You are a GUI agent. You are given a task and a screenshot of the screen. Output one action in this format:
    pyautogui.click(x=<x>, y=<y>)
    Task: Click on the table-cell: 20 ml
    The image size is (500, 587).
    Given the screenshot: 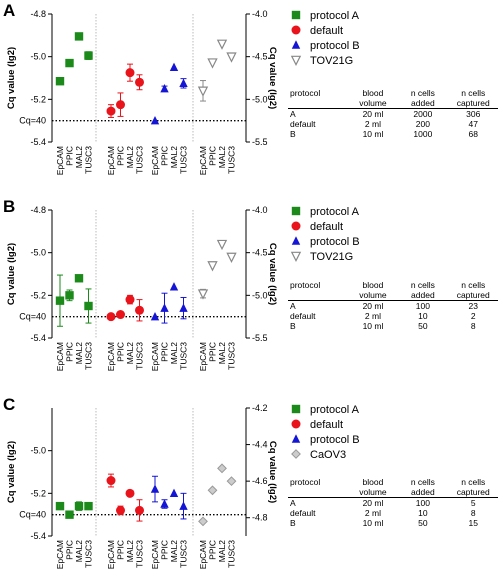 What is the action you would take?
    pyautogui.click(x=373, y=503)
    